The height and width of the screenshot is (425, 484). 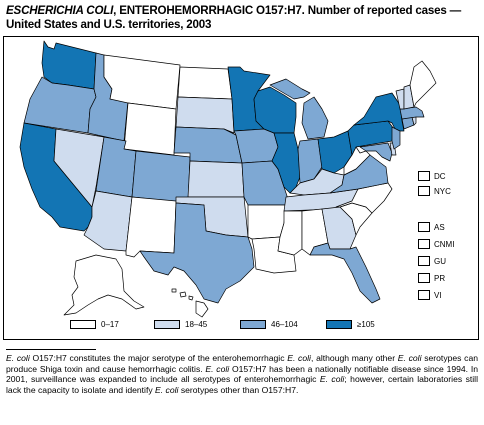 I want to click on state-hi, so click(x=190, y=303).